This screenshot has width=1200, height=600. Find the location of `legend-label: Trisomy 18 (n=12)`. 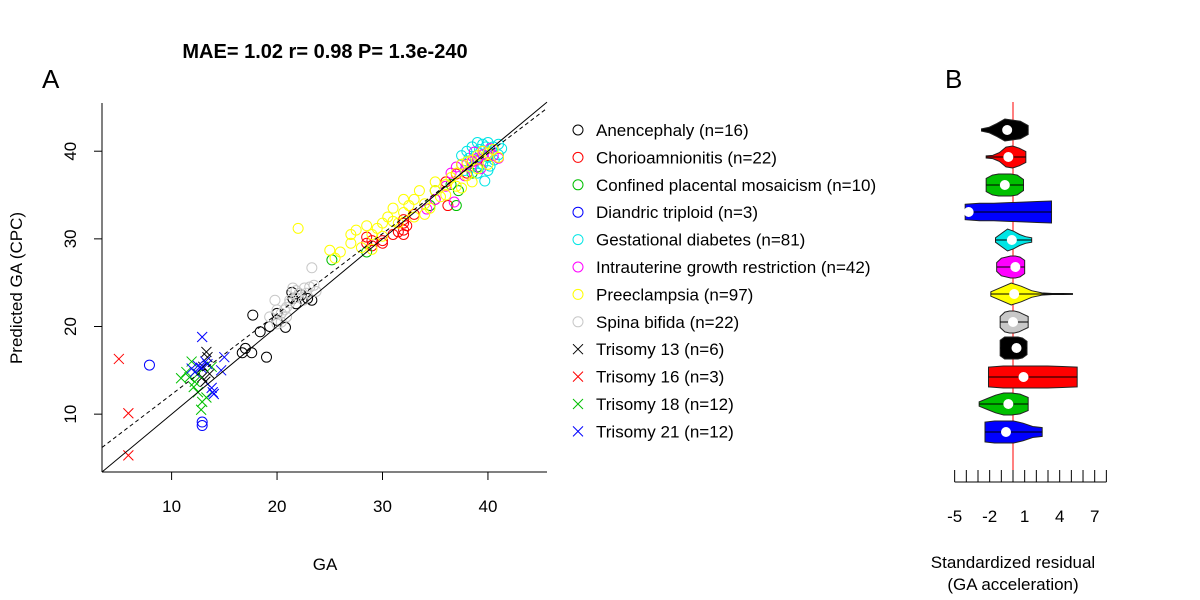

legend-label: Trisomy 18 (n=12) is located at coordinates (665, 404).